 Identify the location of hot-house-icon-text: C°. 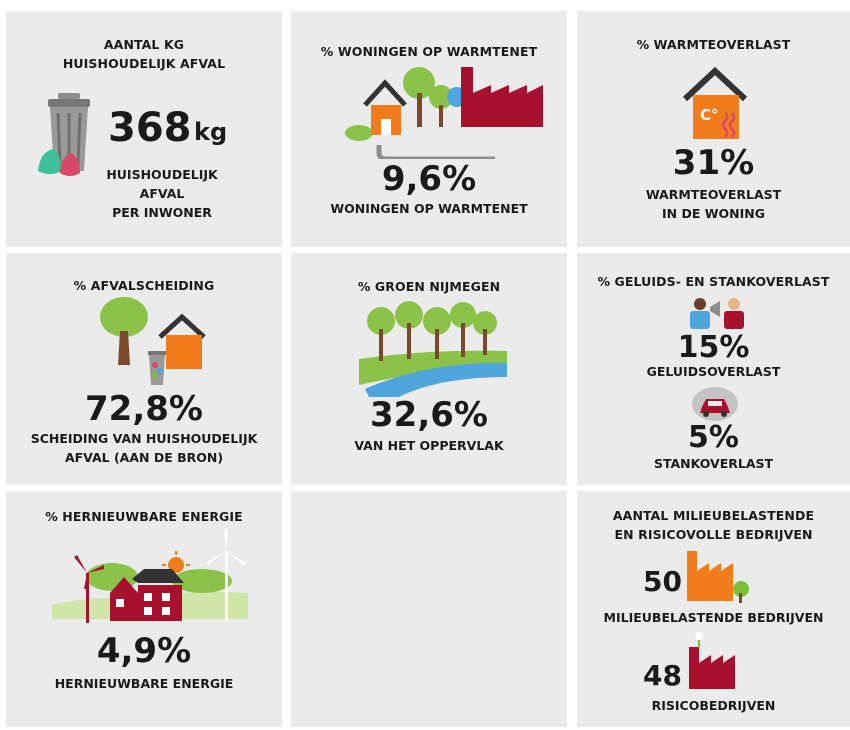
(709, 115).